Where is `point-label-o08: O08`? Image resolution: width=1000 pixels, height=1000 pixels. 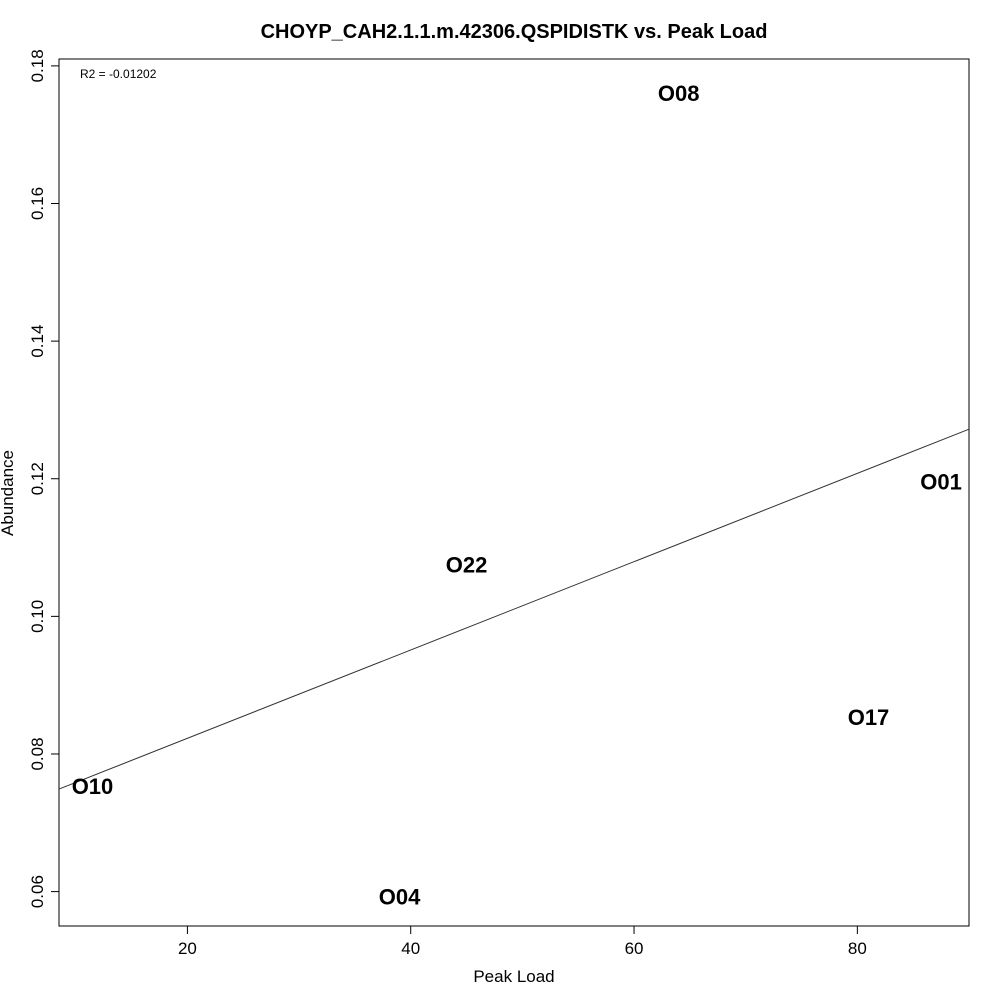
point-label-o08: O08 is located at coordinates (679, 93).